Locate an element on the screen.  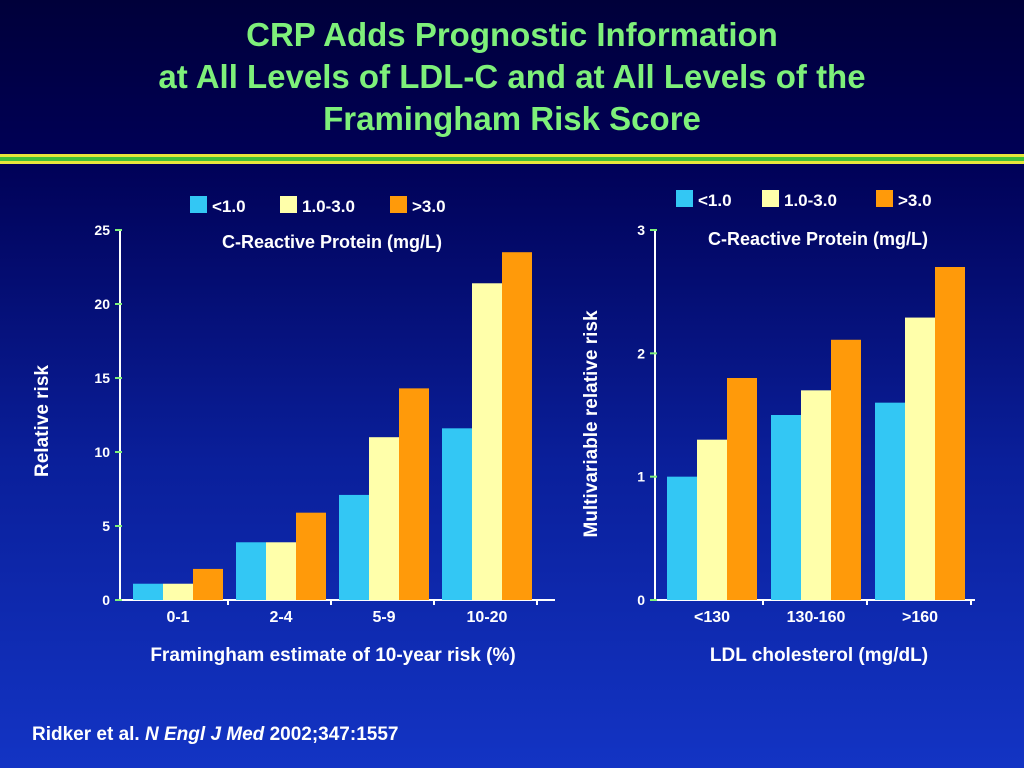
ldl-y-tick-label: 0 is located at coordinates (641, 600).